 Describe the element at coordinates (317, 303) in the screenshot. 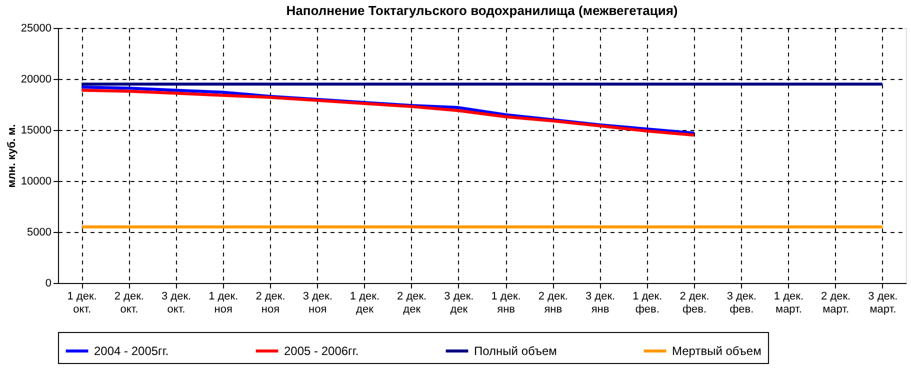

I see `x-tick-label: 3 дек. ноя` at that location.